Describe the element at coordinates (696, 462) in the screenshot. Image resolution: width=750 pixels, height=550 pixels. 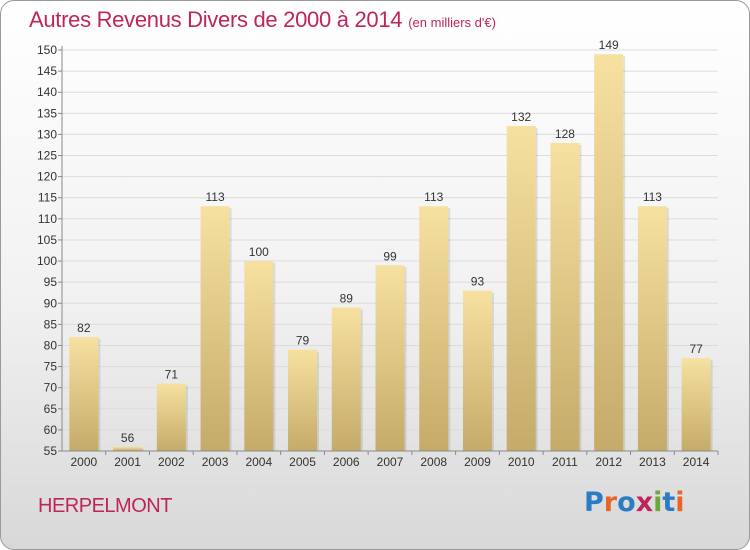
I see `x-tick-label: 2014` at that location.